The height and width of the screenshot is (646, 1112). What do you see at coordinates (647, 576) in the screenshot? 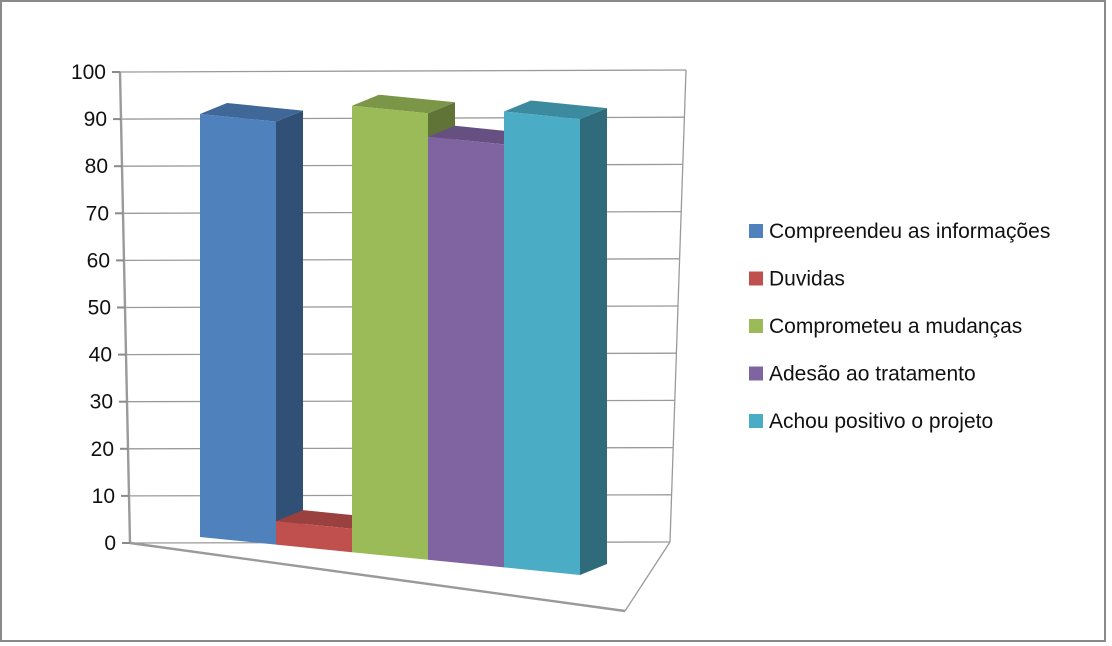
I see `floor-edge` at bounding box center [647, 576].